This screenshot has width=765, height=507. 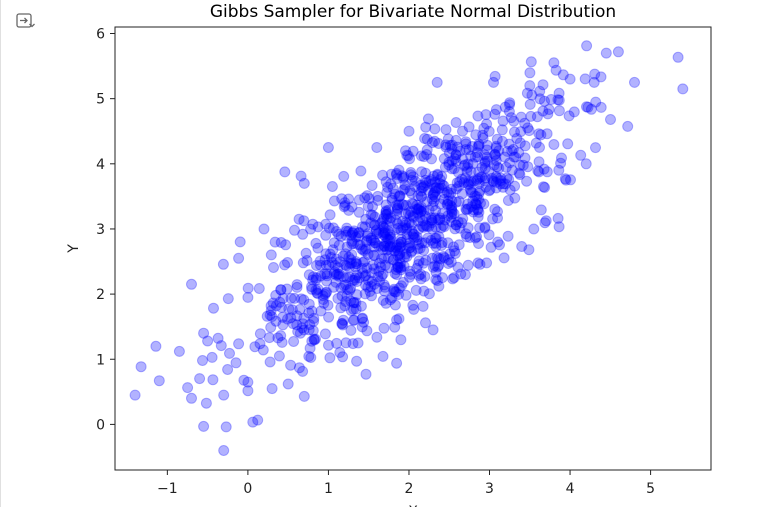 I want to click on output-collapse-icon, so click(x=25, y=21).